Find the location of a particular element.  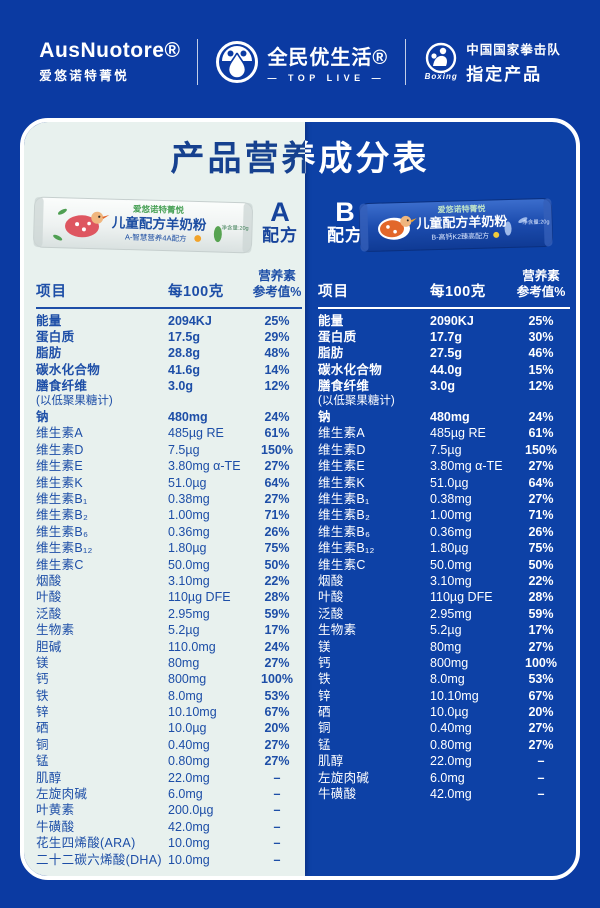

nutrient-name: 泛酸 is located at coordinates (49, 613).